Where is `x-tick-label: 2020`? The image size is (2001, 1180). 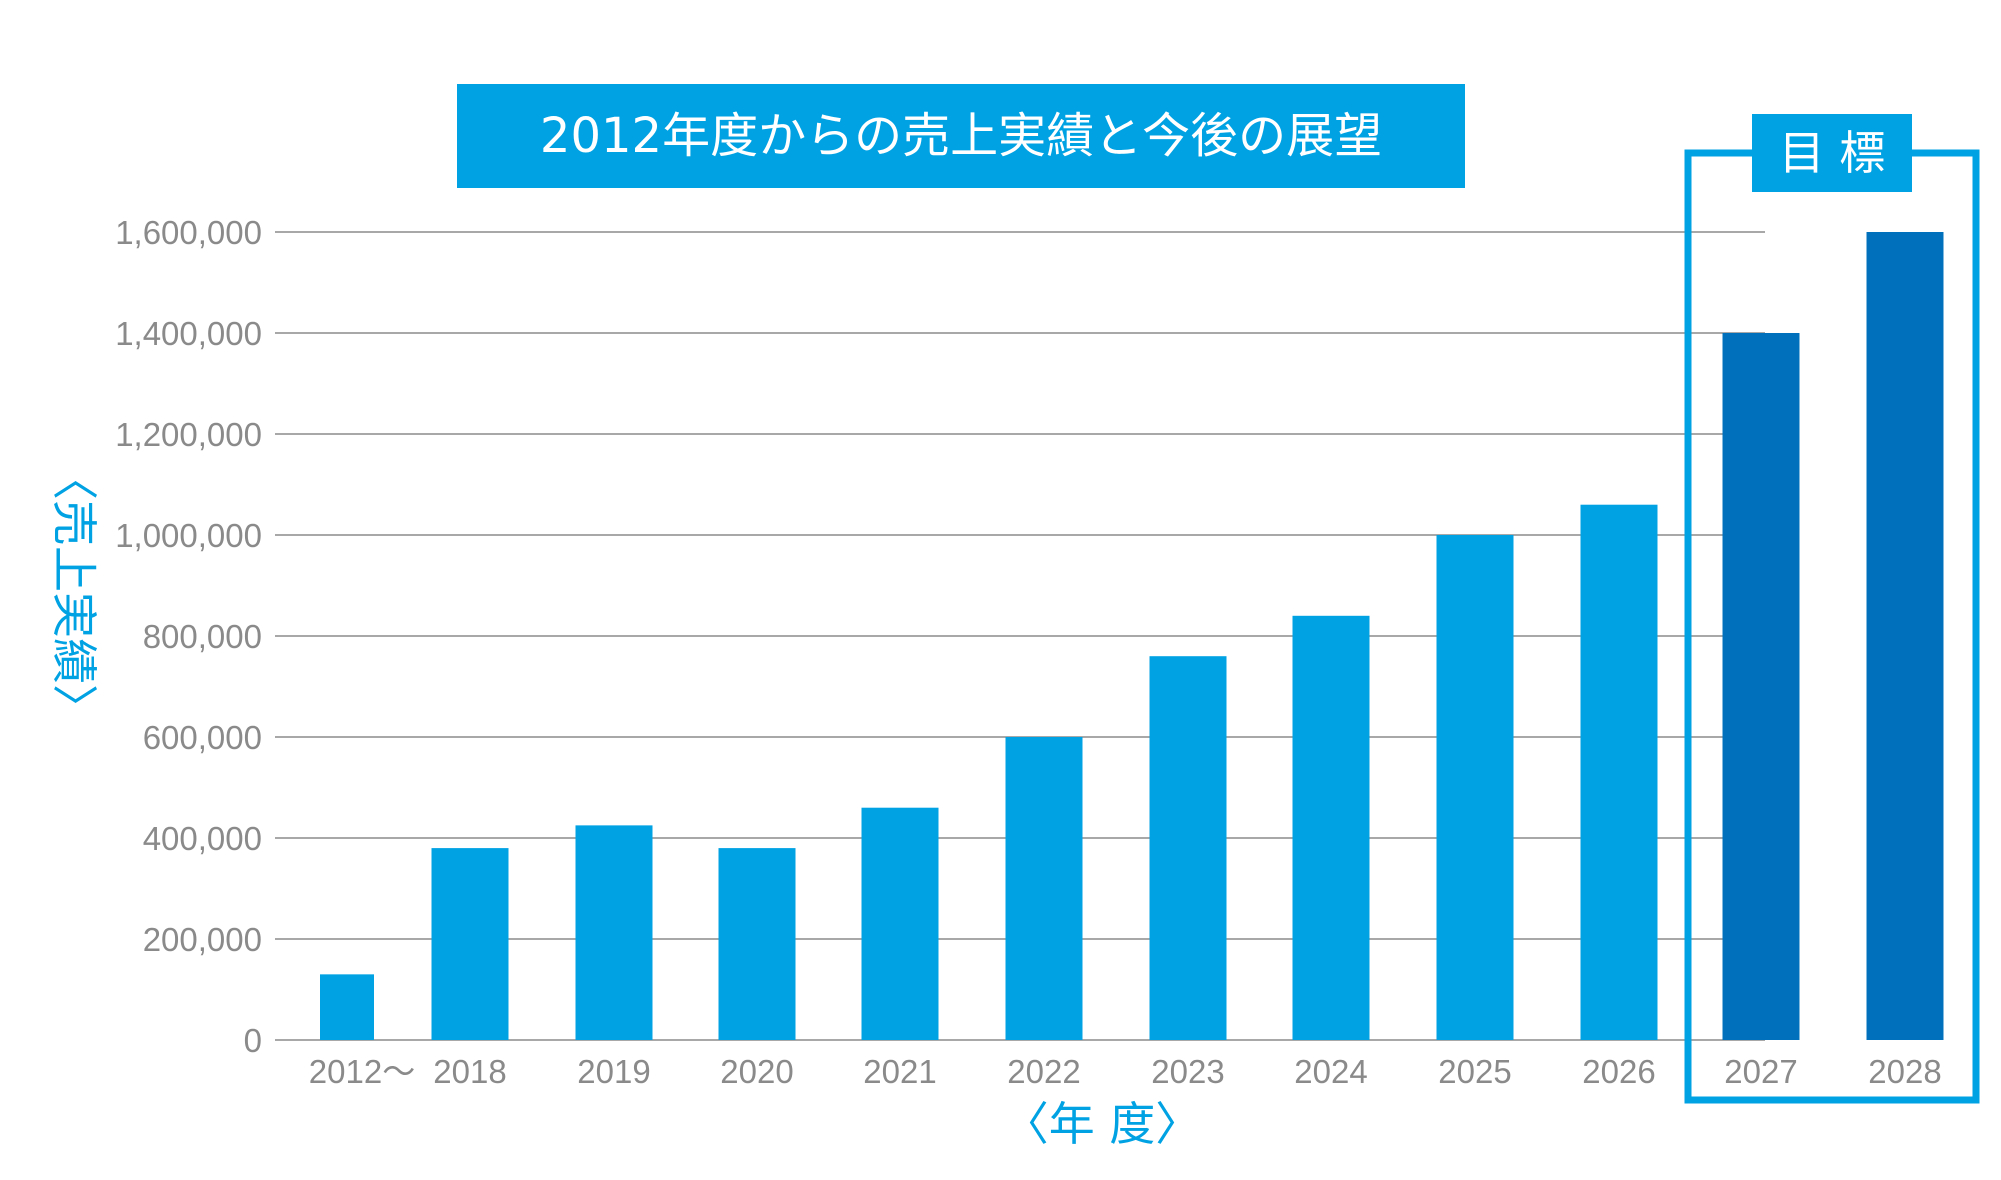
x-tick-label: 2020 is located at coordinates (756, 1071).